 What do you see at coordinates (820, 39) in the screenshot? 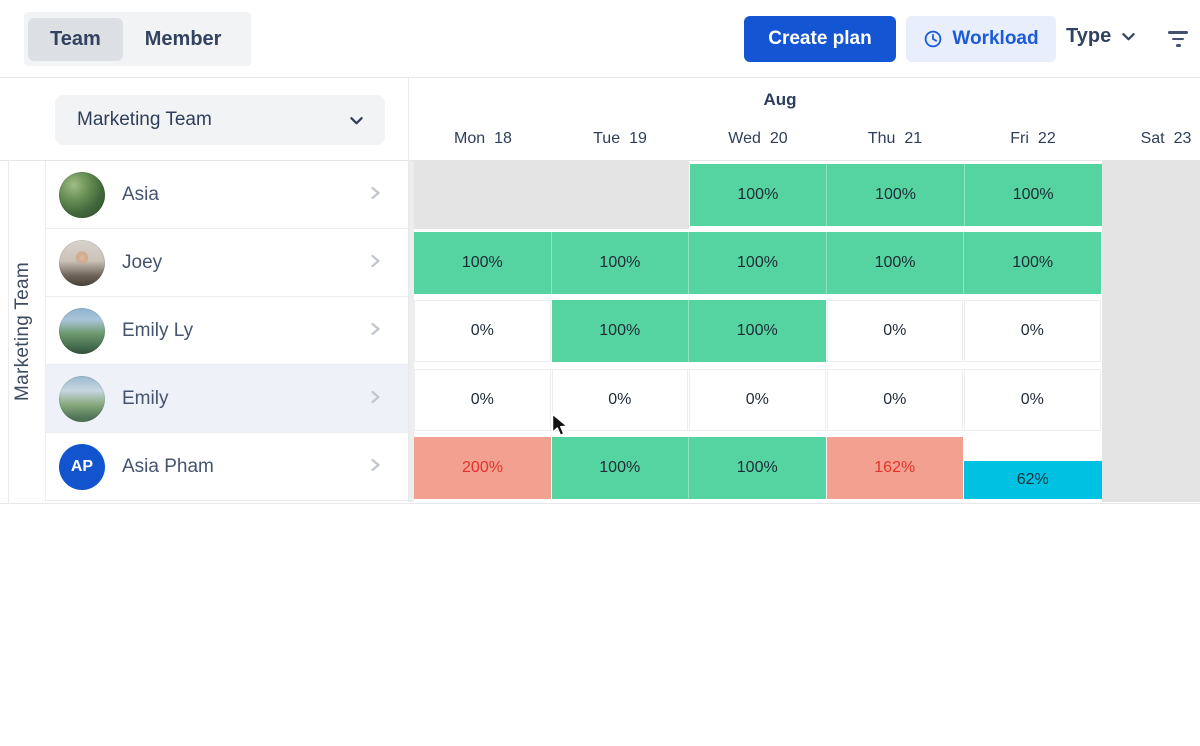
I see `create-plan-button: Create plan` at bounding box center [820, 39].